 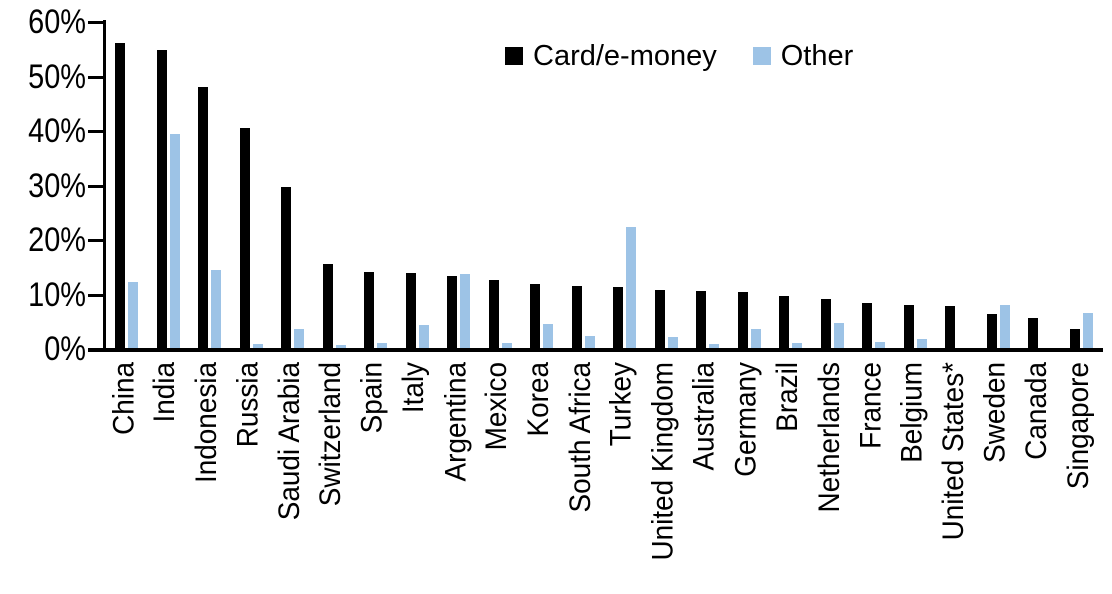 I want to click on x-axis-label-brazil: Brazil, so click(x=787, y=397).